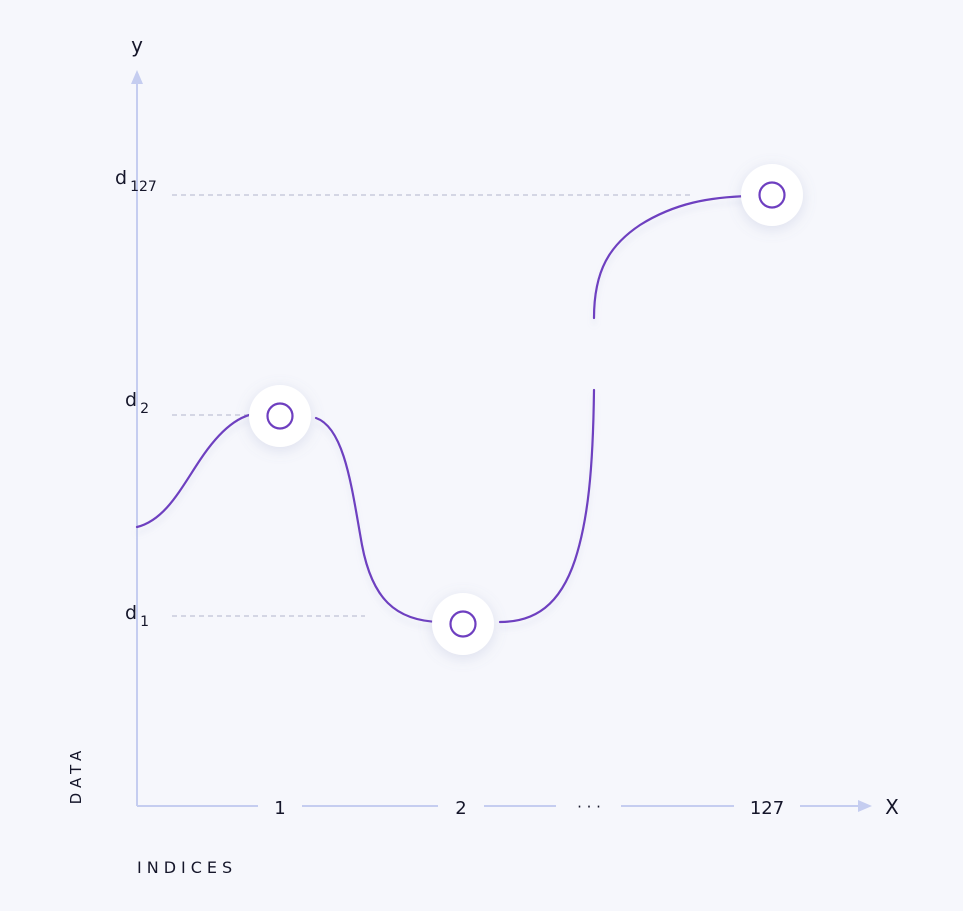  I want to click on y-level-subscript: 2, so click(144, 409).